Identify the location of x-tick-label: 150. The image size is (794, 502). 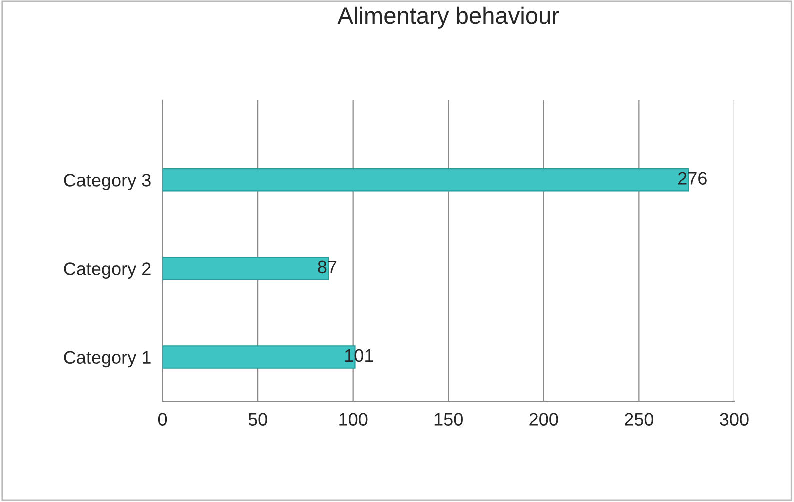
(448, 419).